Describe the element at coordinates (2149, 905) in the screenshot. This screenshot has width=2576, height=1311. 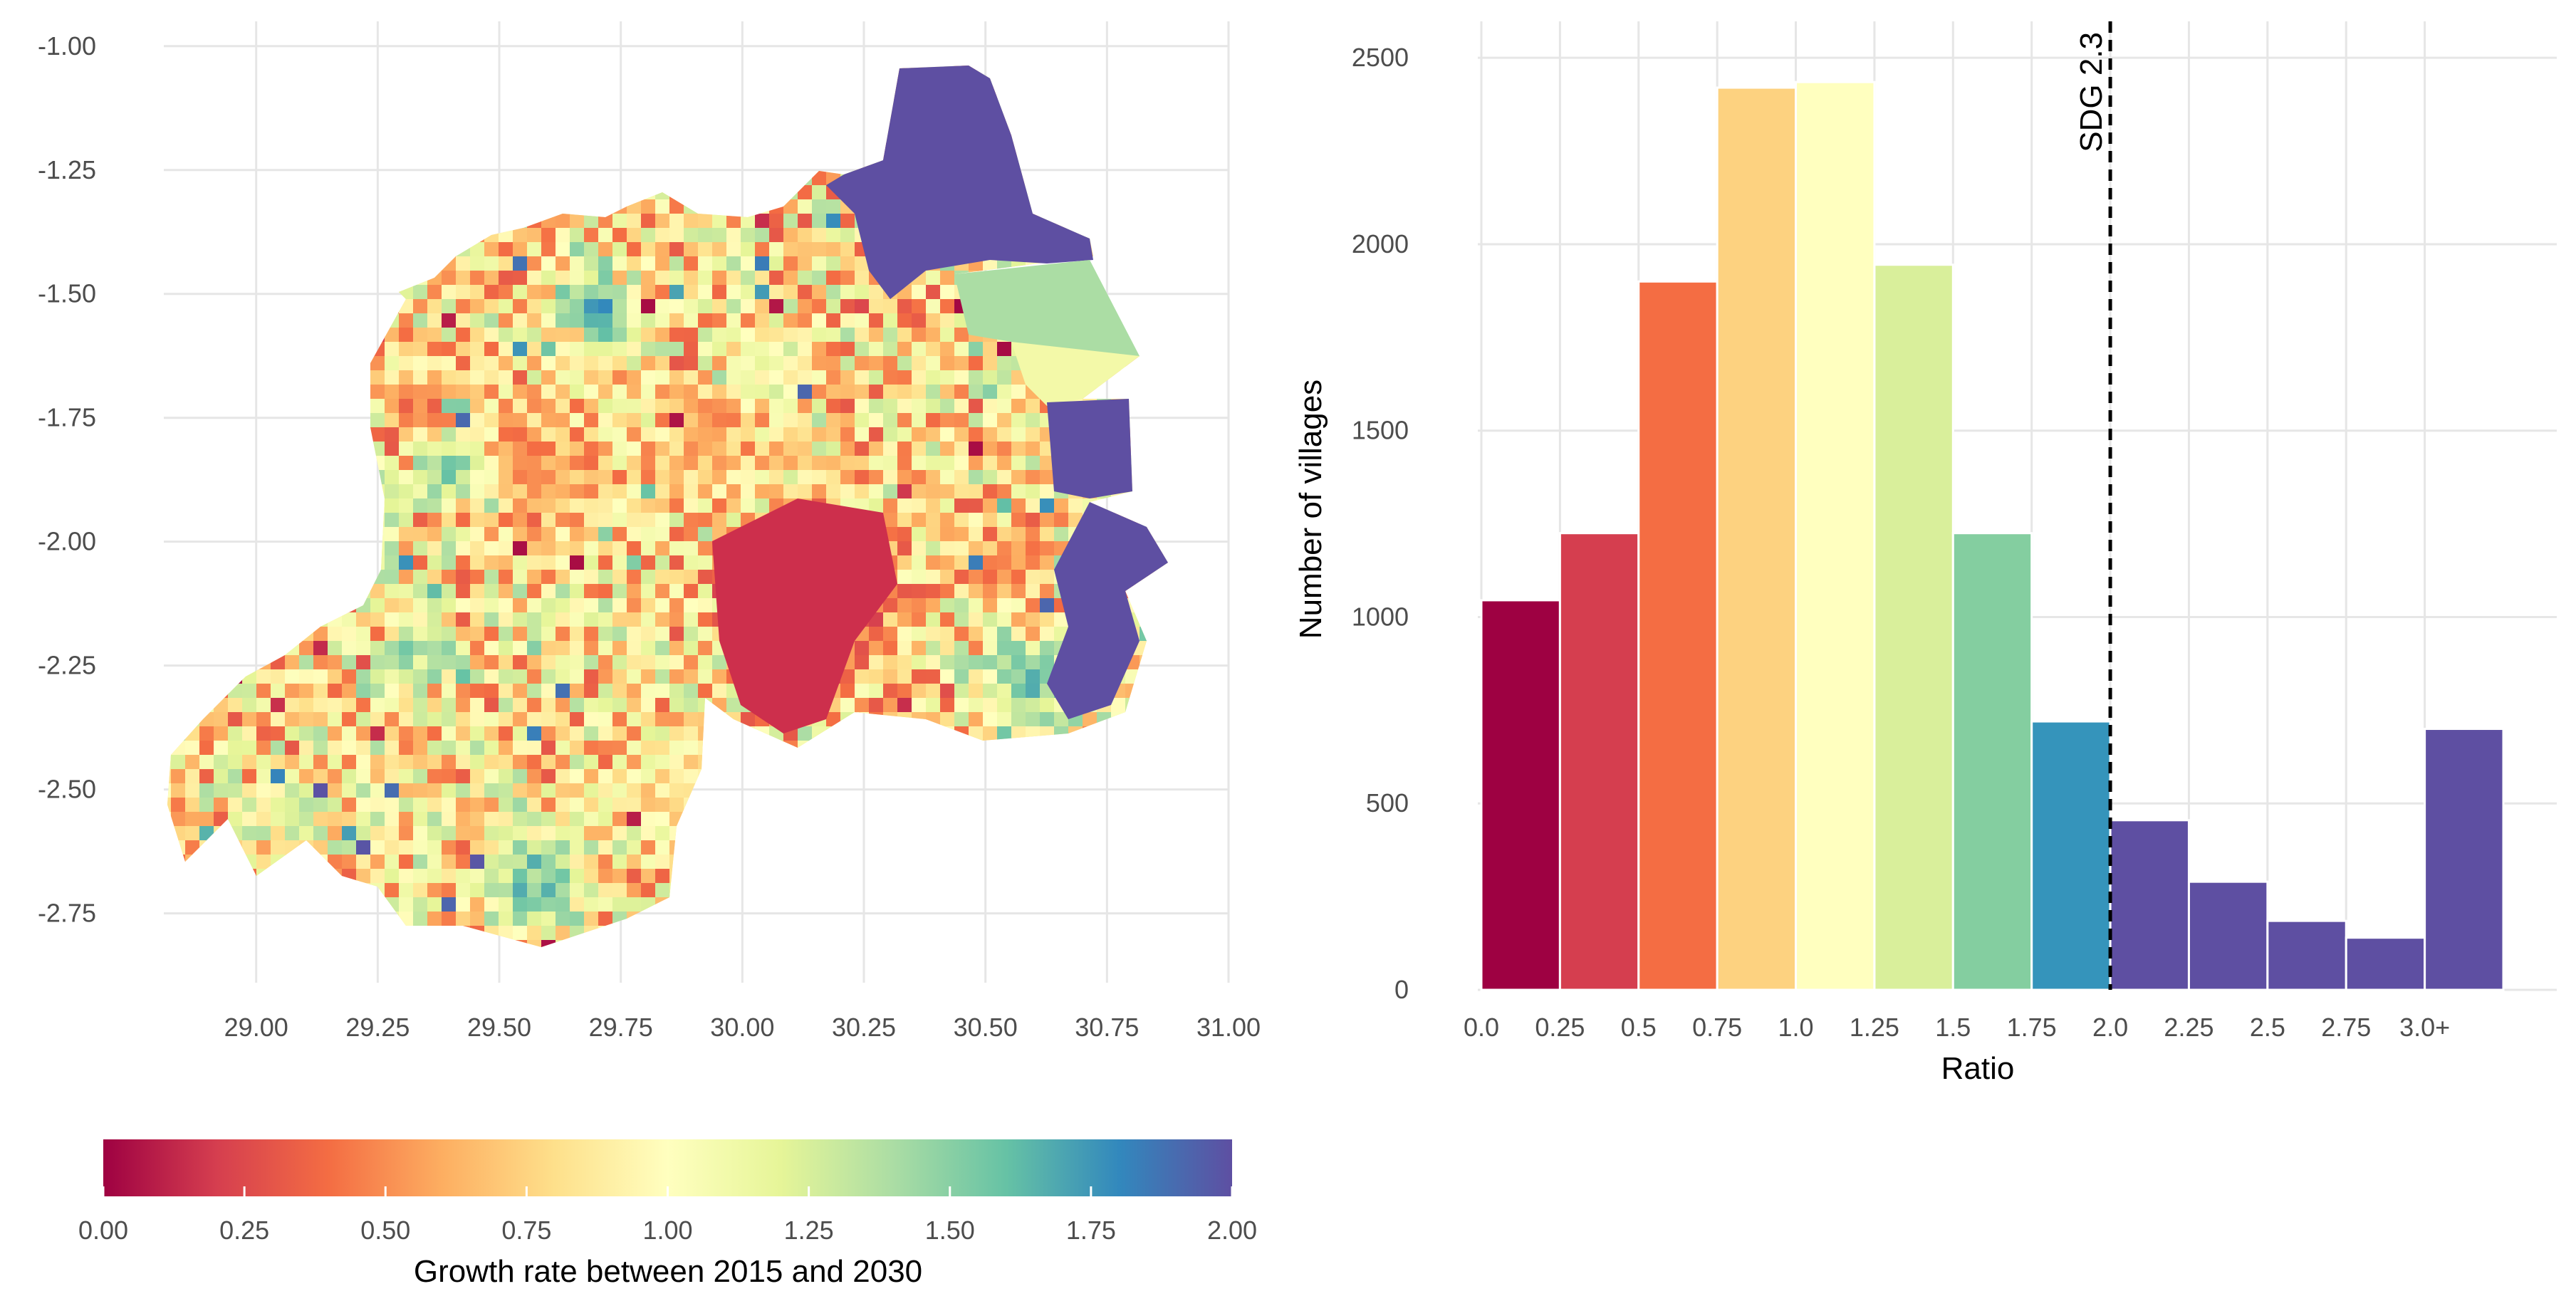
I see `histogram-bar` at that location.